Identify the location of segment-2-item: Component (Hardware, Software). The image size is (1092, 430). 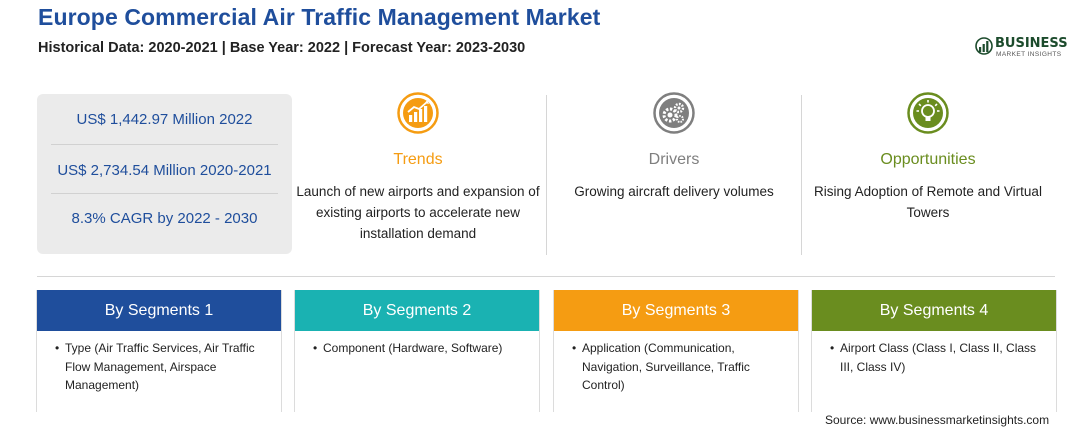
(419, 348).